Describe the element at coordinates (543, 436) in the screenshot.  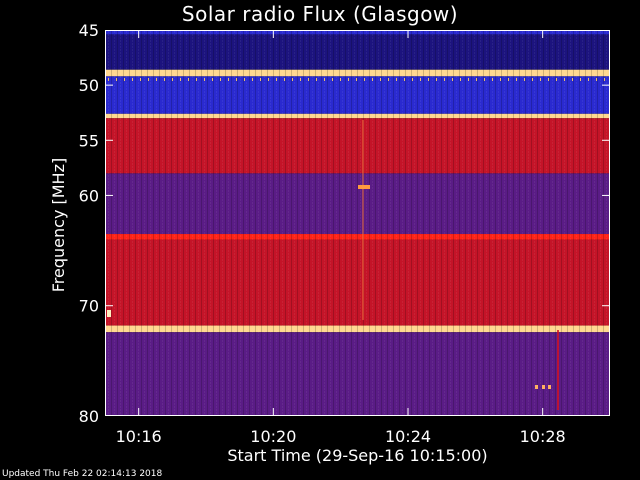
I see `x-tick-label: 10:28` at that location.